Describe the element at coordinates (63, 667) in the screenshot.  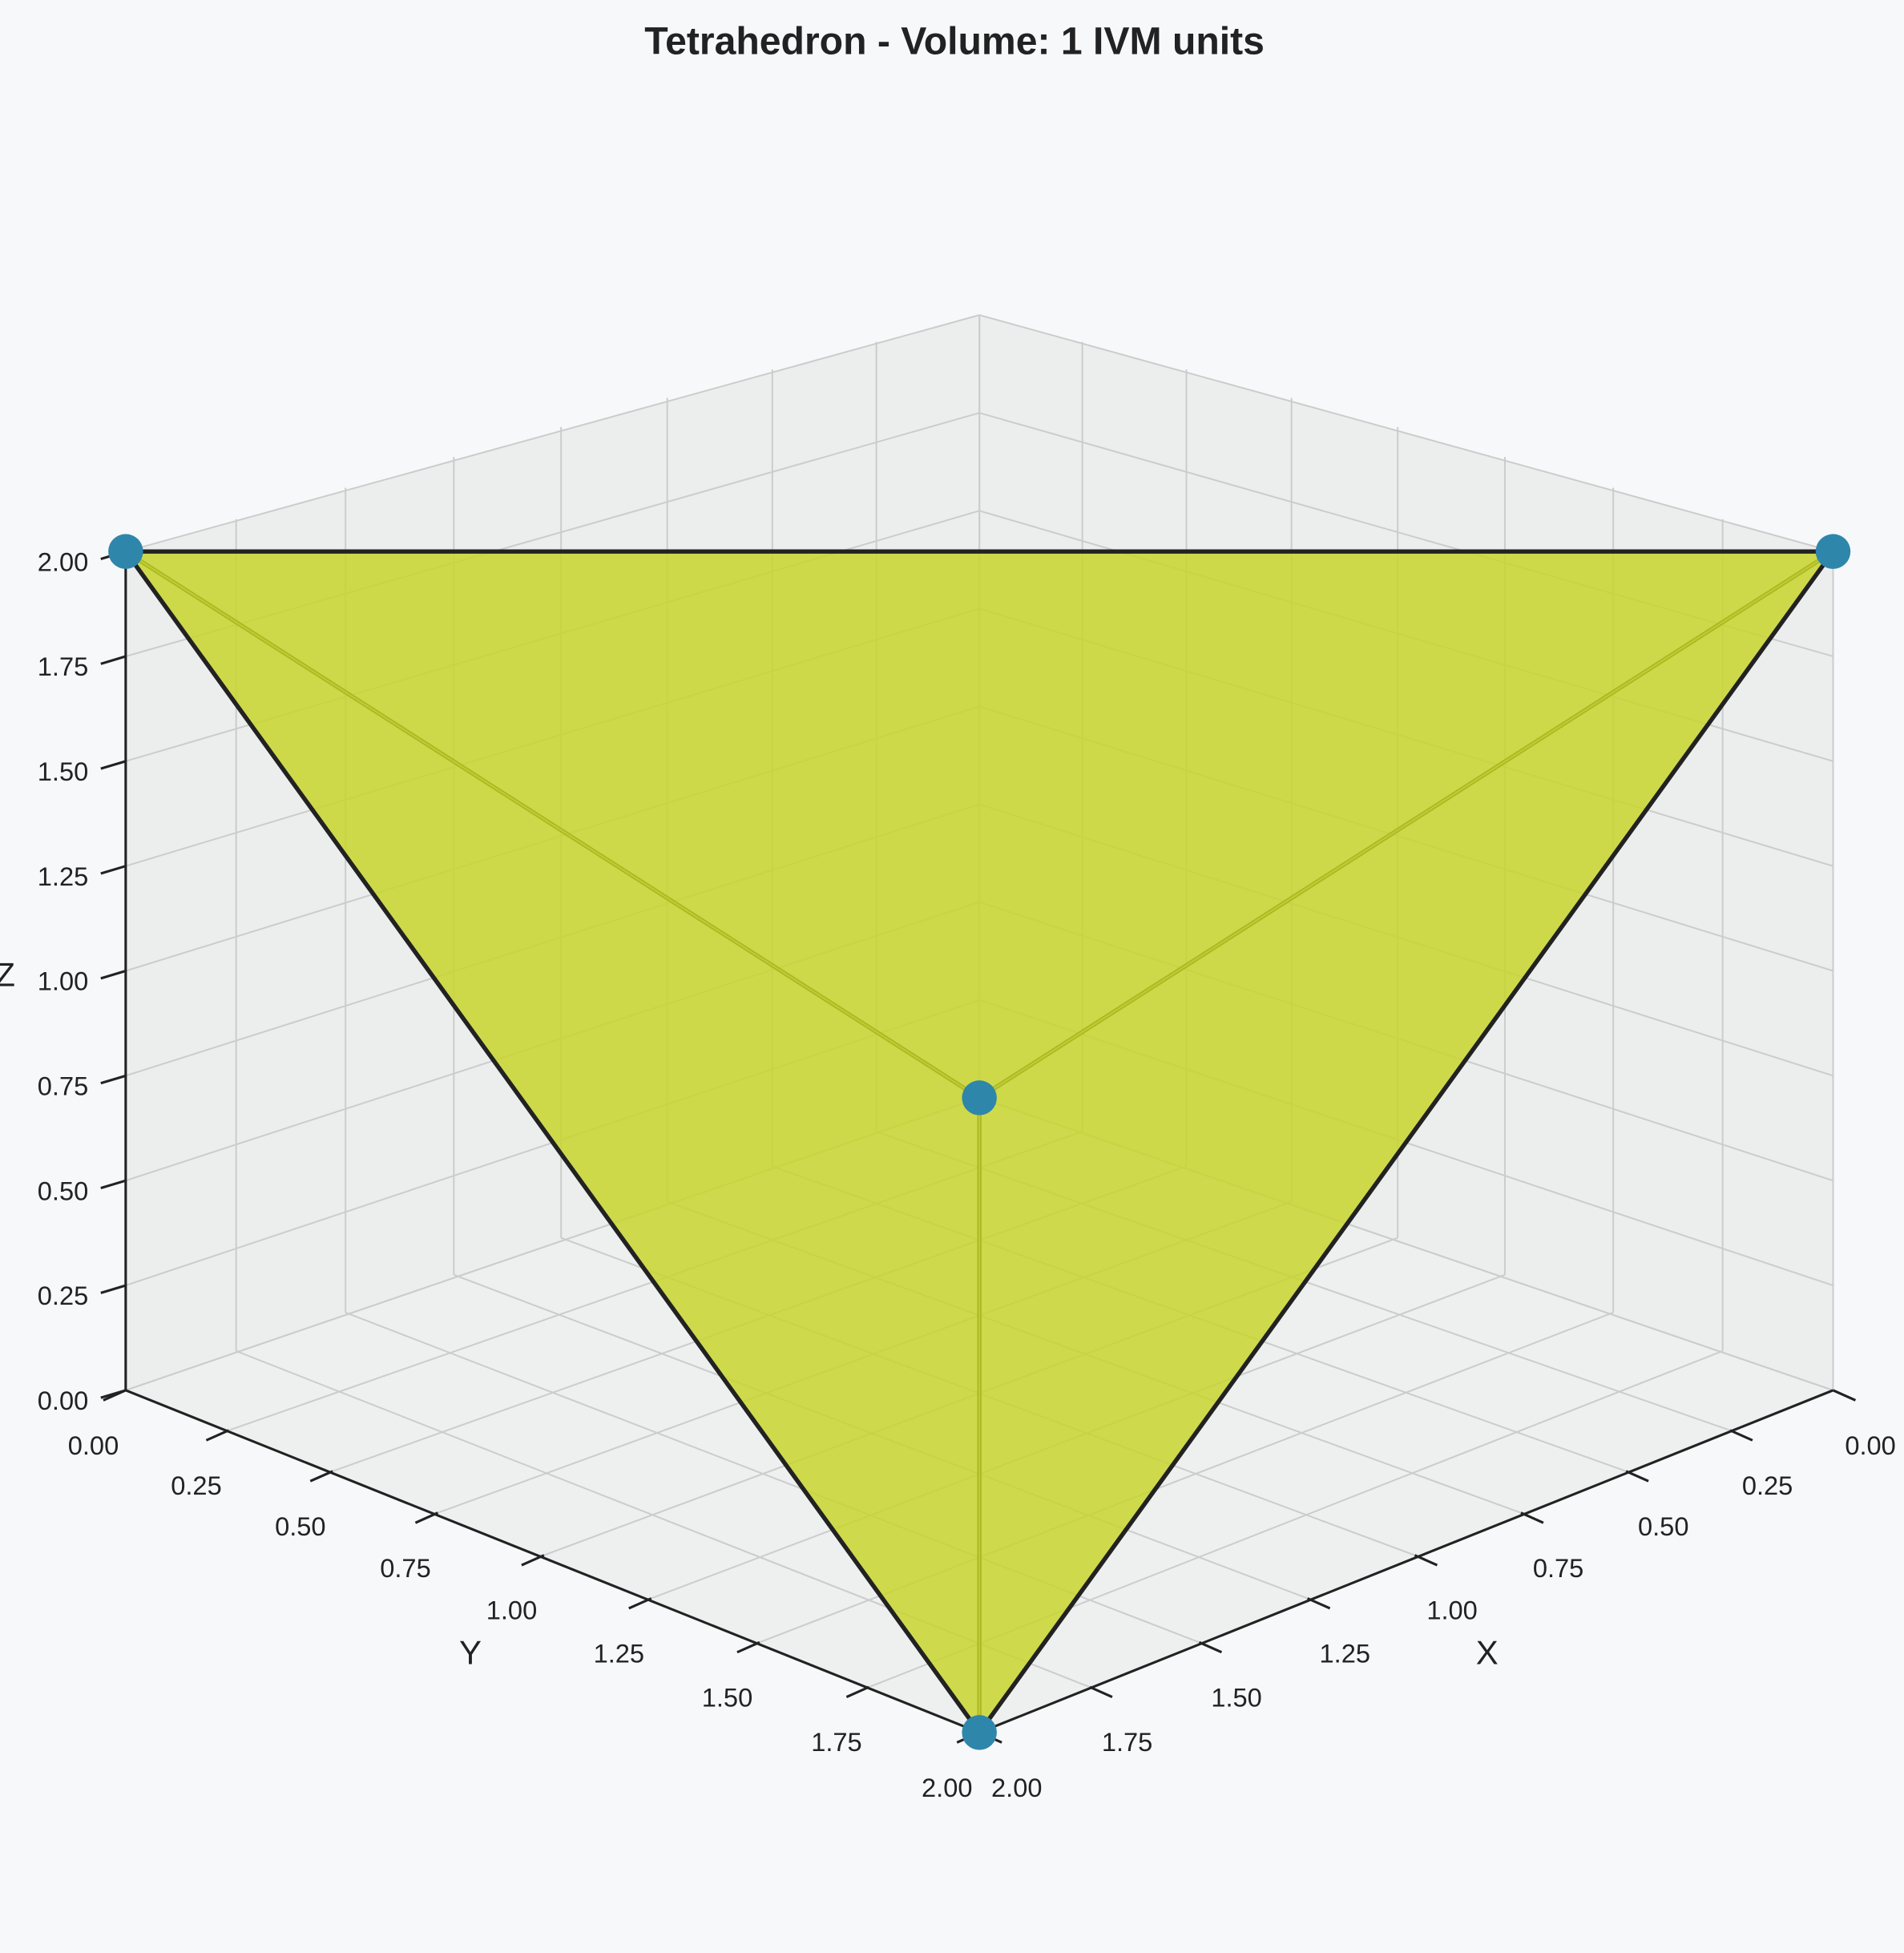
I see `z-tick-label: 1.75` at that location.